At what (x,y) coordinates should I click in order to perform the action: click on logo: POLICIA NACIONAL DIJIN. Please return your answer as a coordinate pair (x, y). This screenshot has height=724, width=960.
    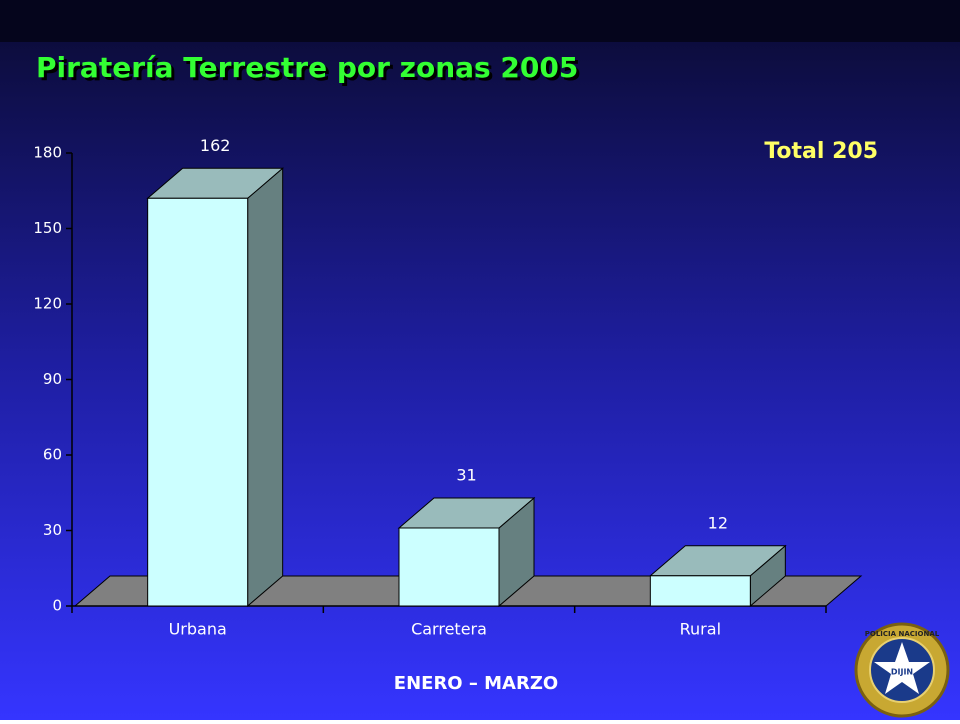
    Looking at the image, I should click on (902, 670).